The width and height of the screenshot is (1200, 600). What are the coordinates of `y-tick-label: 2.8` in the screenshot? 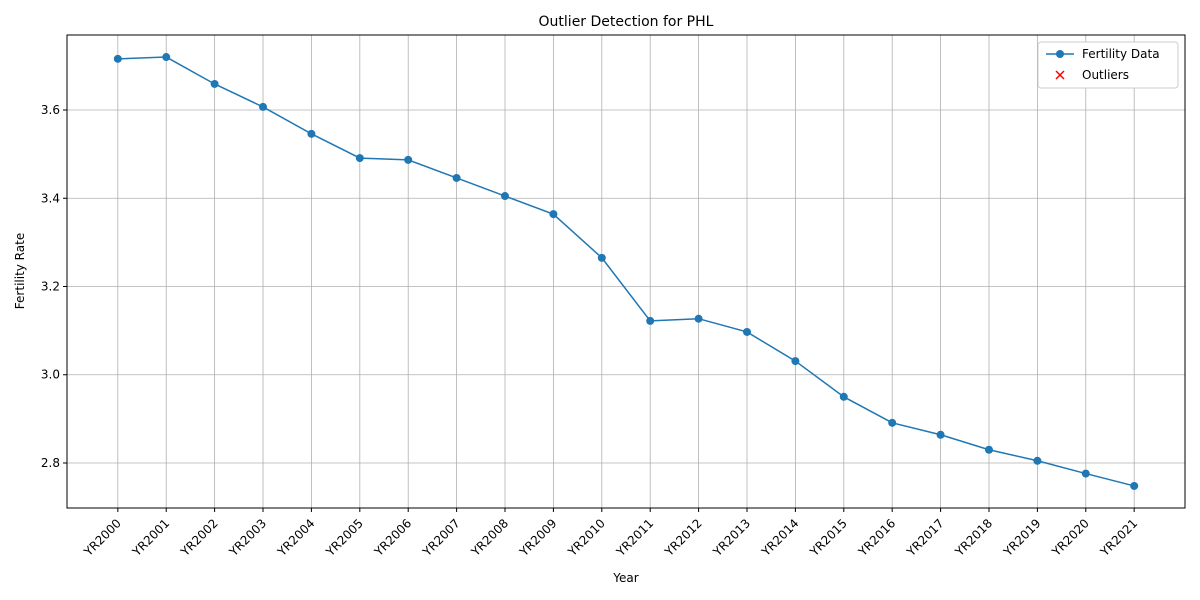 It's located at (50, 463).